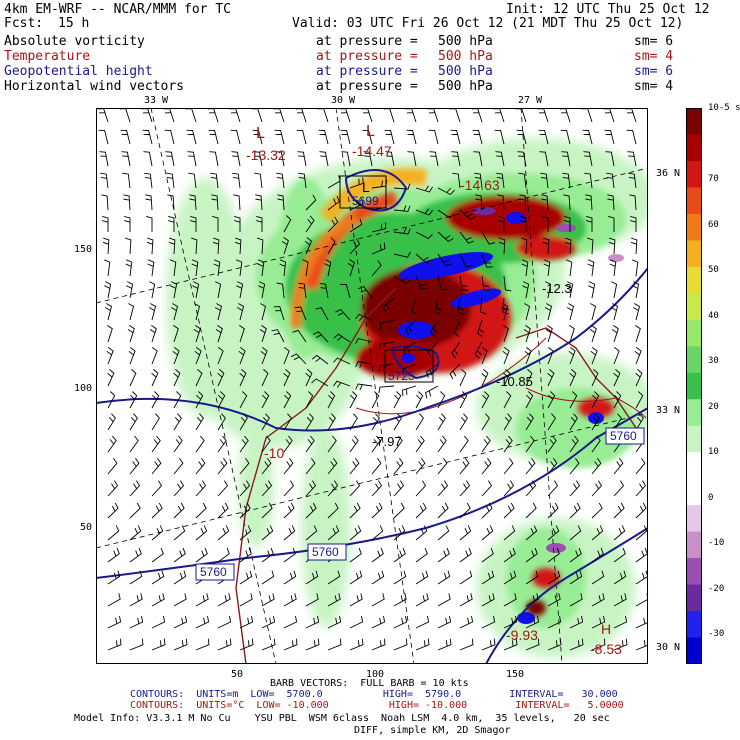 The width and height of the screenshot is (740, 740). Describe the element at coordinates (654, 86) in the screenshot. I see `field-sm-wind: sm= 4` at that location.